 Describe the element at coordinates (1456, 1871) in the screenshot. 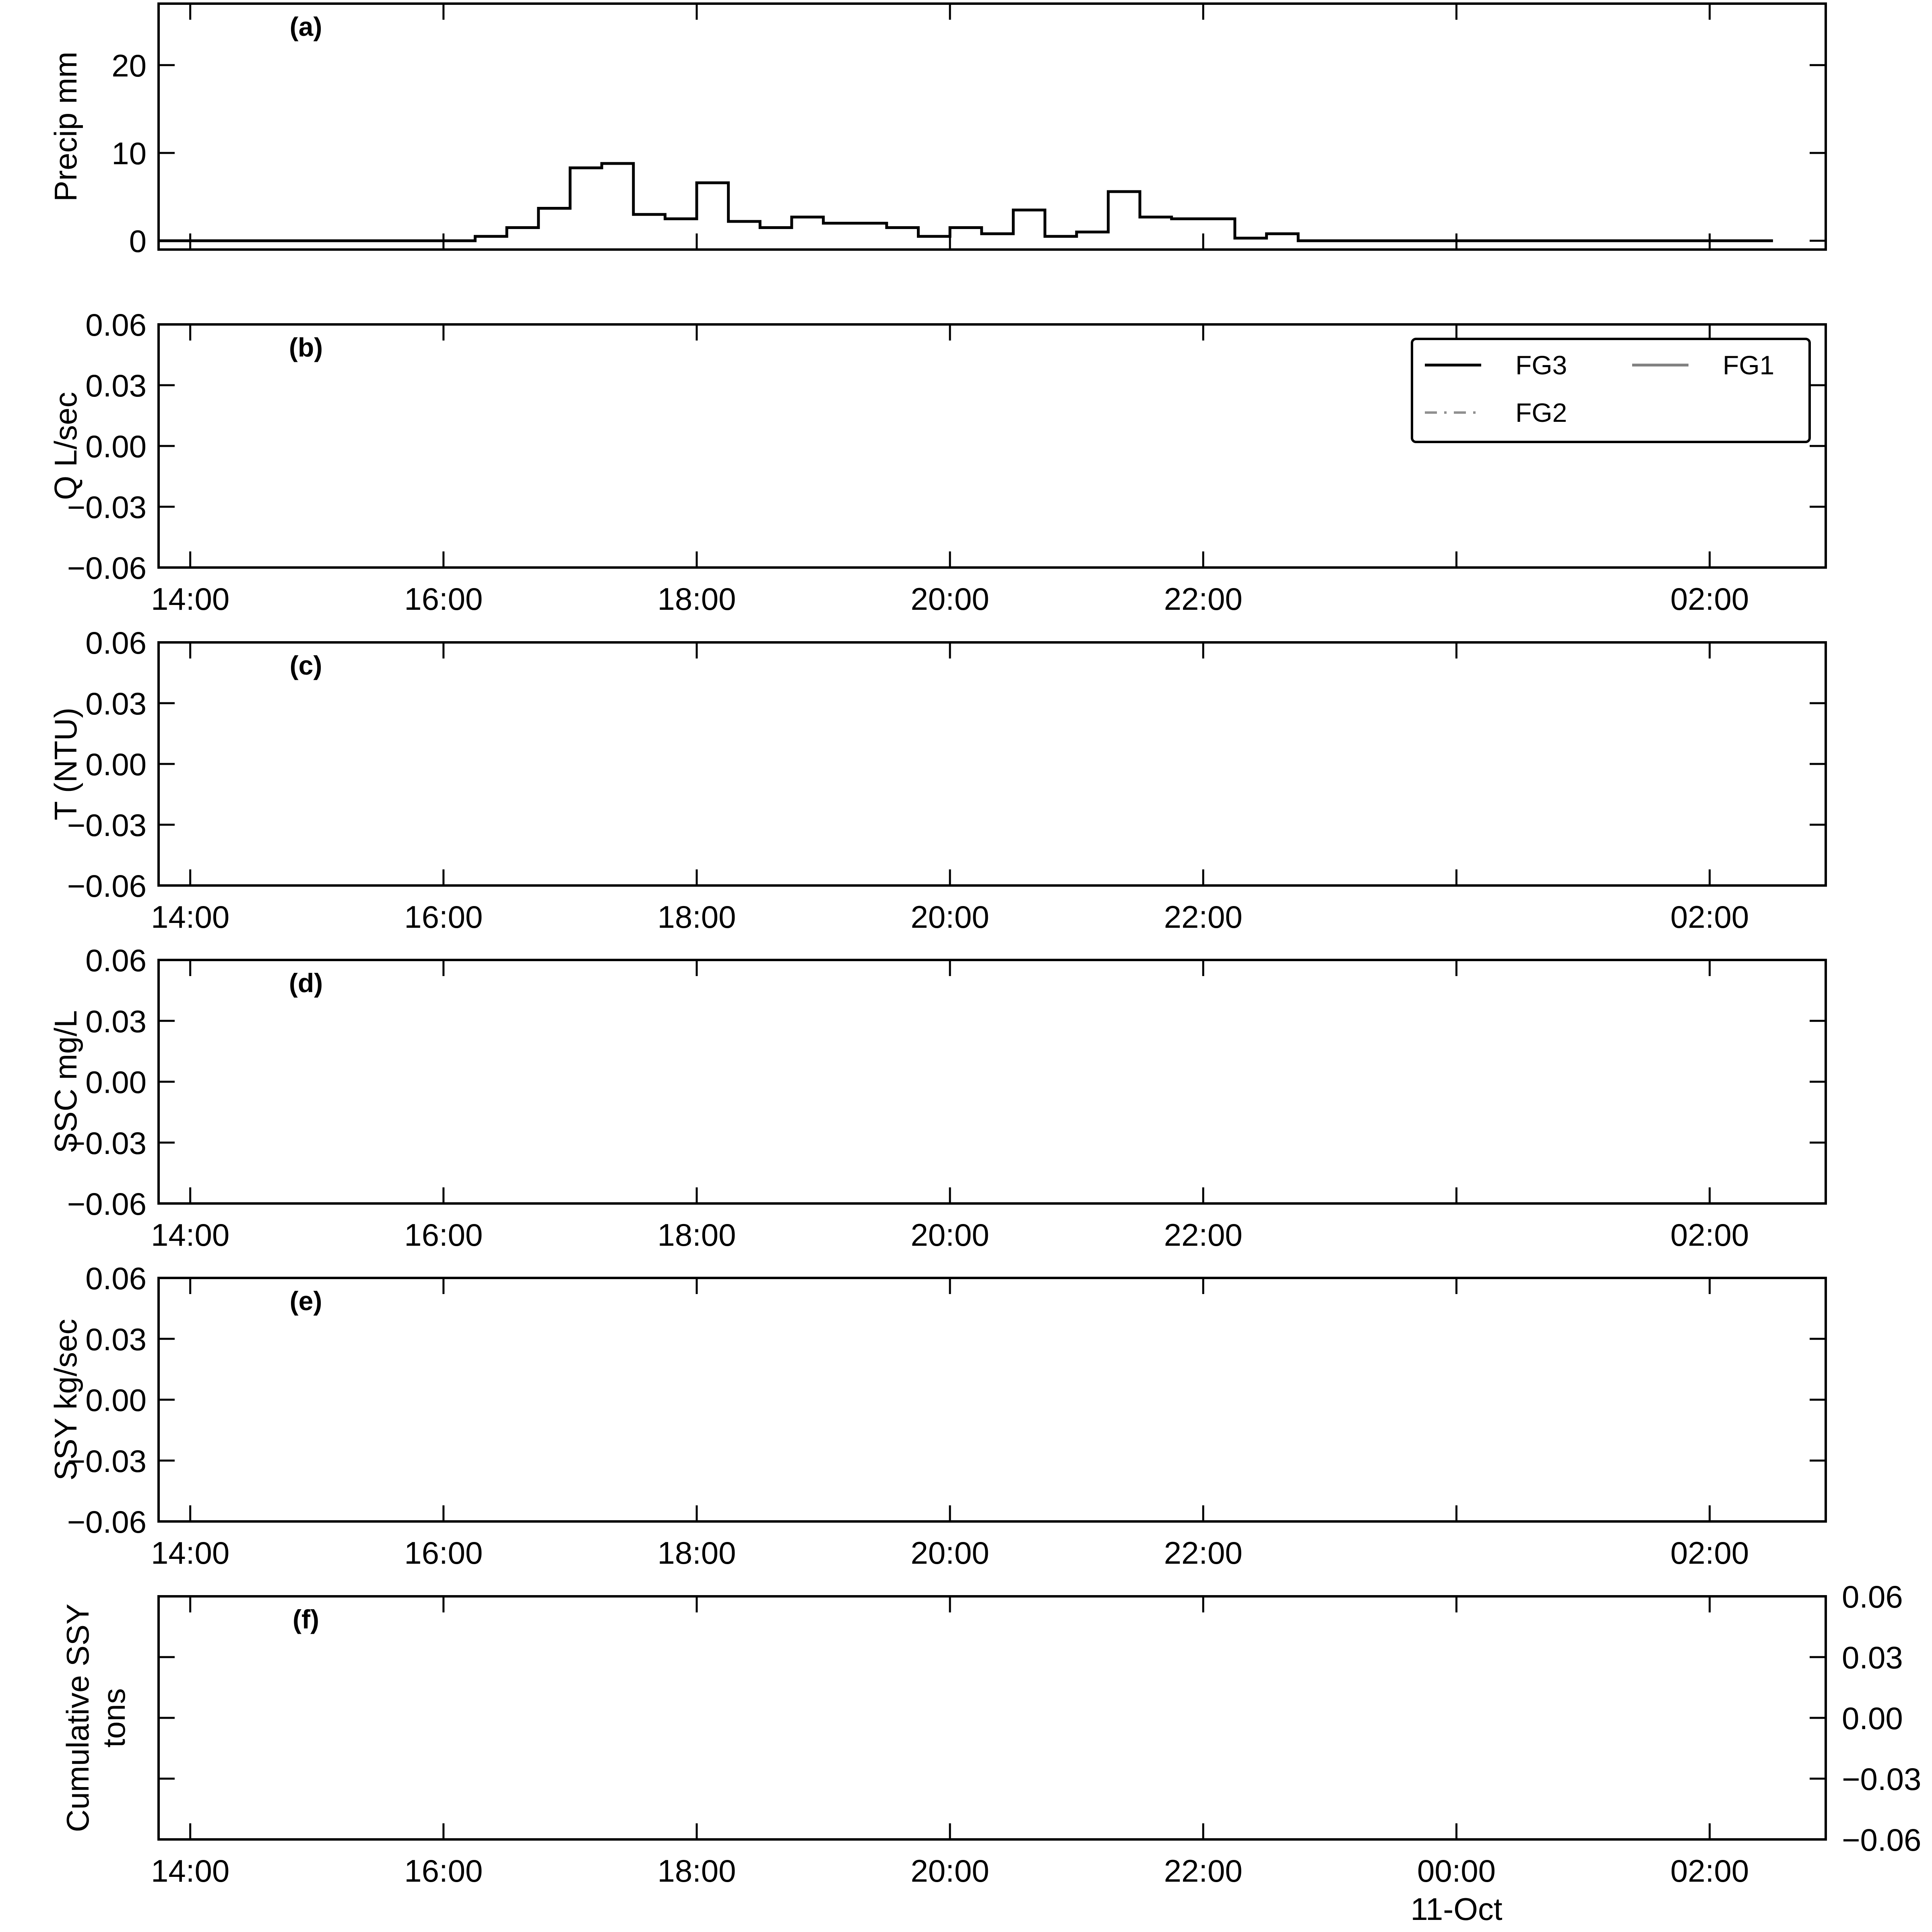

I see `x-tick-label: 00:00` at that location.